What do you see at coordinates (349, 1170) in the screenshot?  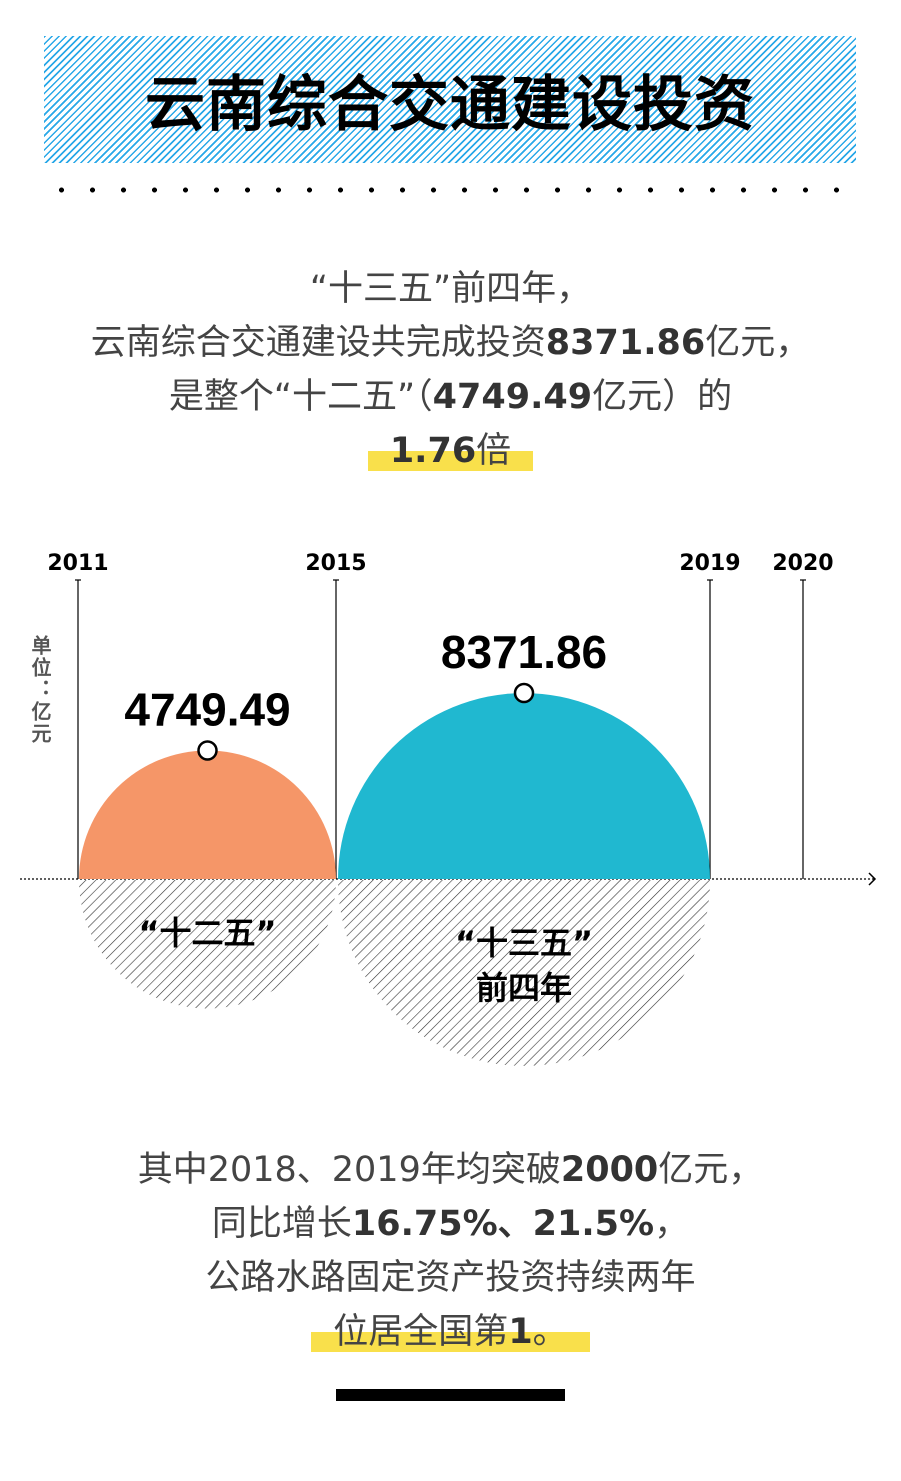 I see `text: 其中2018、2019年均突破` at bounding box center [349, 1170].